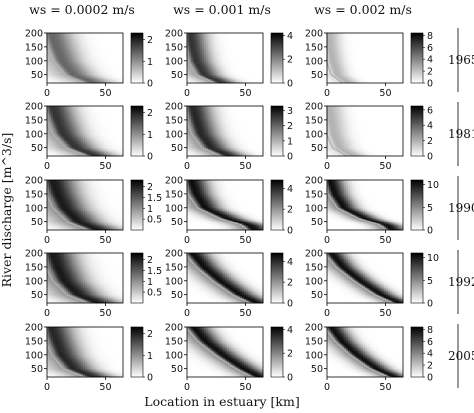  What do you see at coordinates (150, 62) in the screenshot?
I see `colorbar-tick-label: 1` at bounding box center [150, 62].